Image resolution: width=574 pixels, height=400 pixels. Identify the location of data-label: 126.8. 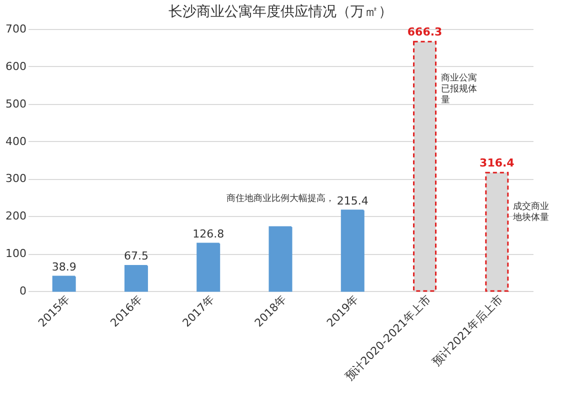
(208, 234).